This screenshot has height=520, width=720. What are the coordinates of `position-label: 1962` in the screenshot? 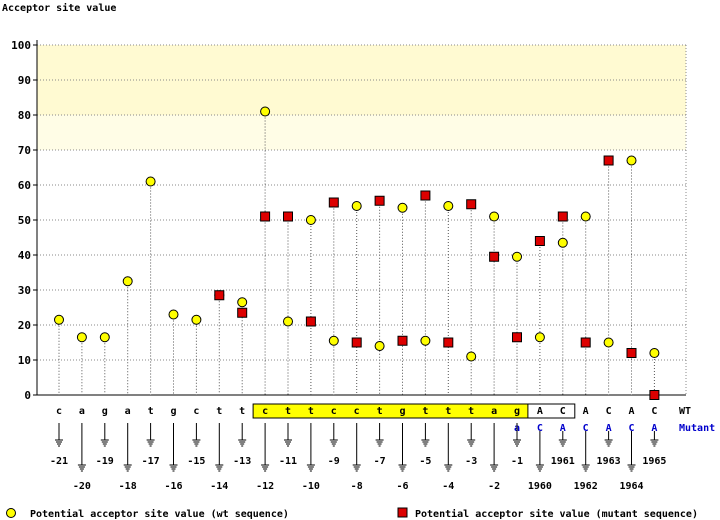 It's located at (586, 486).